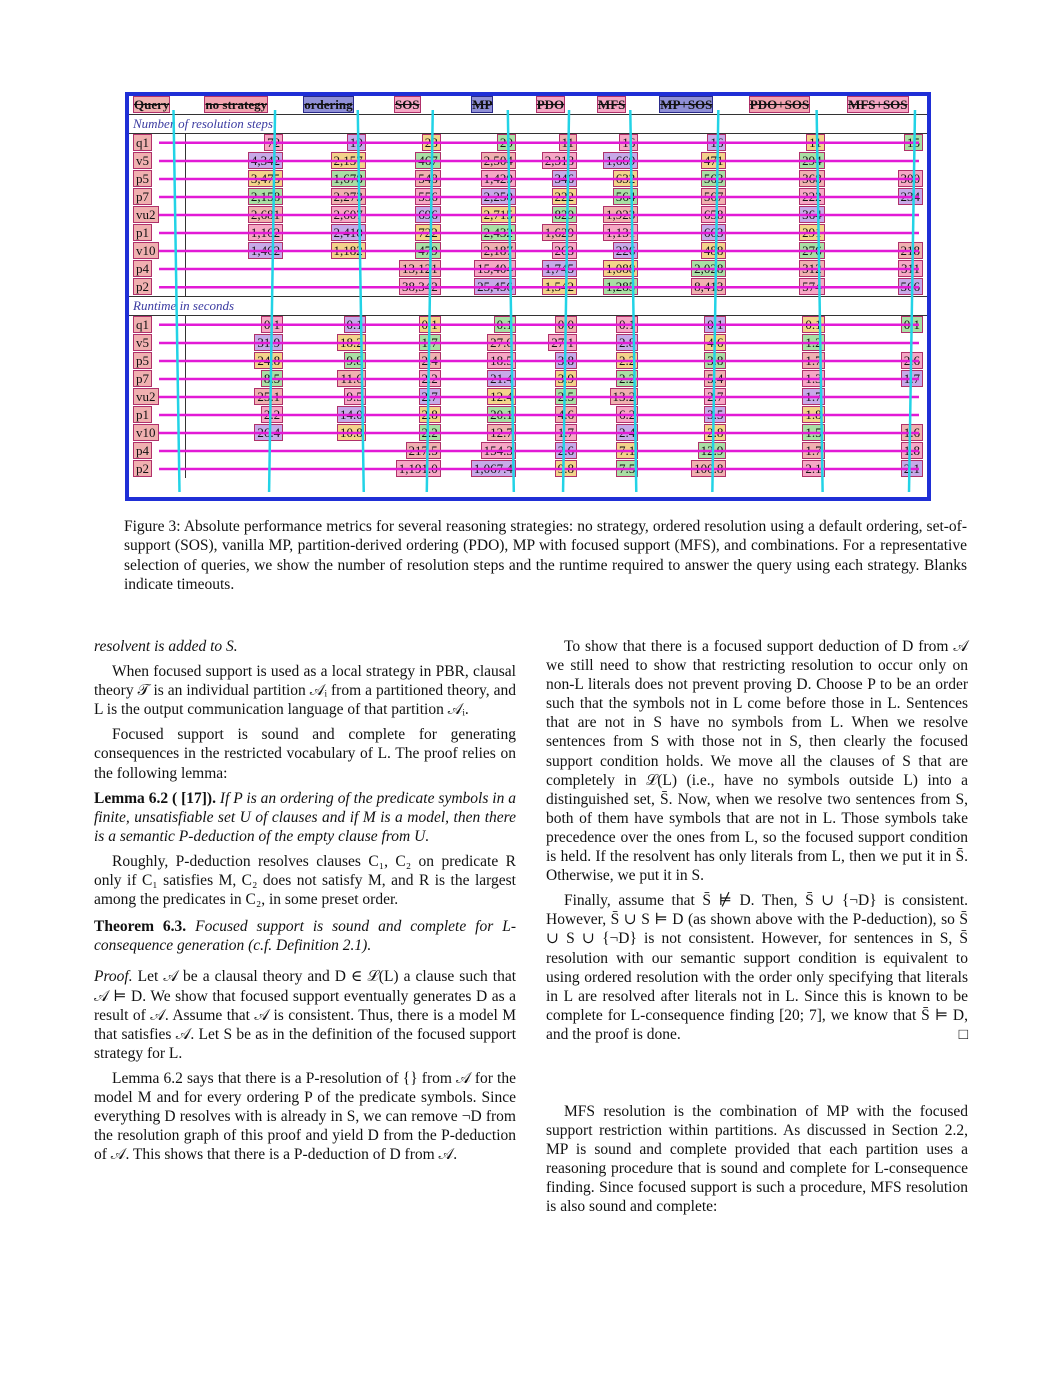 Image resolution: width=1061 pixels, height=1373 pixels. What do you see at coordinates (348, 214) in the screenshot?
I see `value: 2,607` at bounding box center [348, 214].